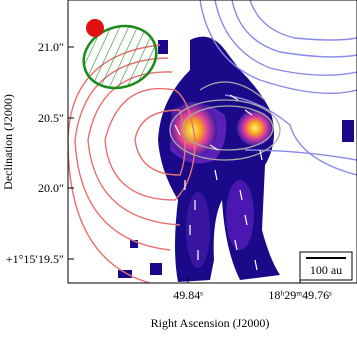 This screenshot has height=341, width=357. I want to click on y-tick-label: 20.5″, so click(51, 118).